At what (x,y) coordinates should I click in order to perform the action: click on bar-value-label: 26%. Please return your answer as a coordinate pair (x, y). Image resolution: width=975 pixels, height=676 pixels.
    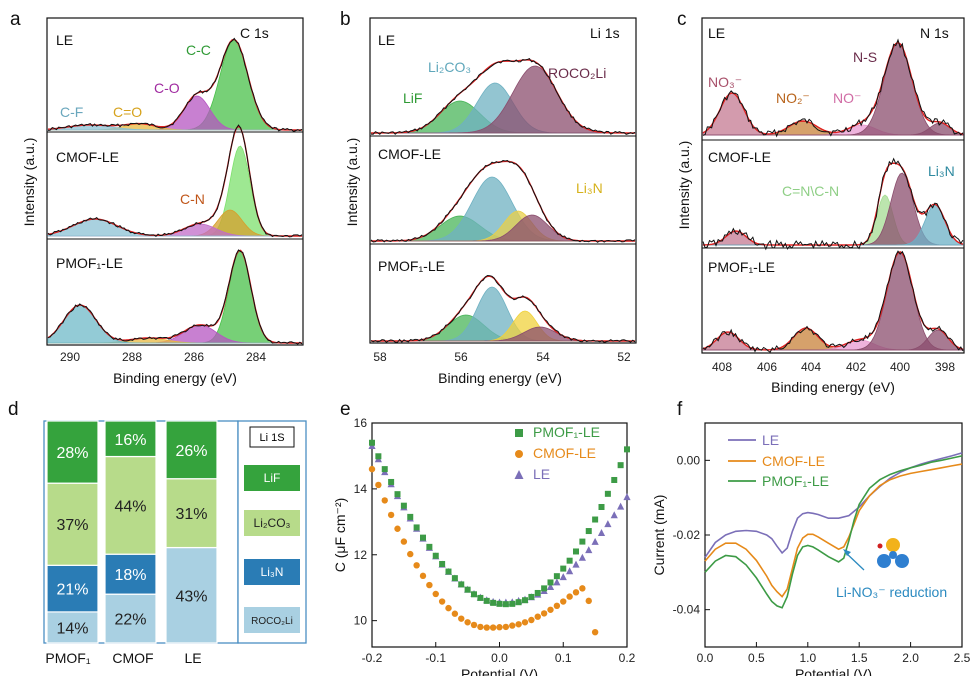
    Looking at the image, I should click on (191, 451).